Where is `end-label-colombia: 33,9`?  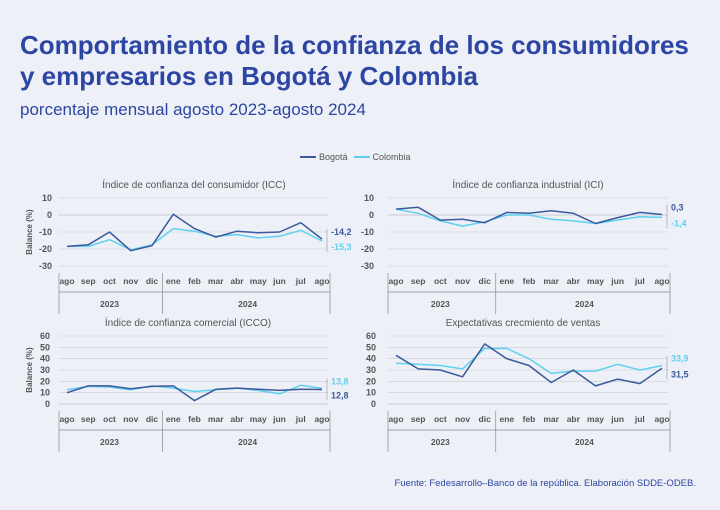 end-label-colombia: 33,9 is located at coordinates (680, 359).